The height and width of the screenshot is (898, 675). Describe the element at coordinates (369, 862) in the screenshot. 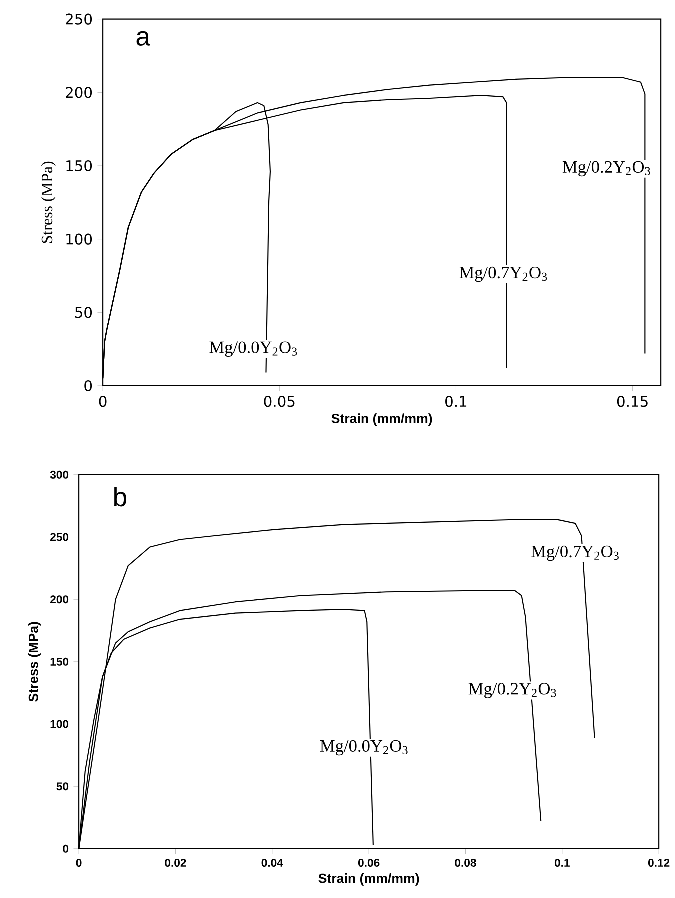

I see `x-tick-label: 0.06` at that location.